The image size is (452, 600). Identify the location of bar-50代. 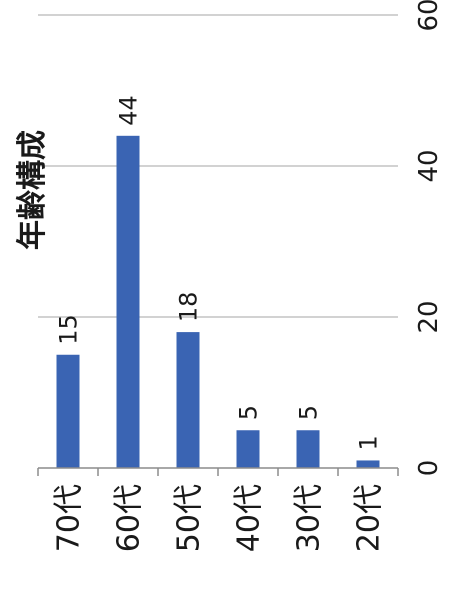
(188, 400).